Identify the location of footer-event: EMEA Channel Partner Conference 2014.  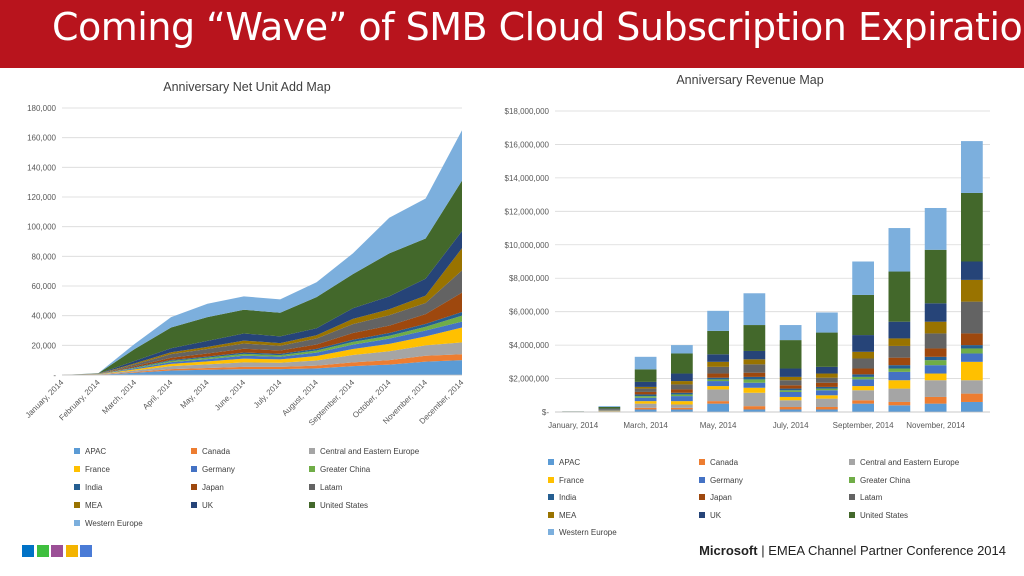
(887, 550).